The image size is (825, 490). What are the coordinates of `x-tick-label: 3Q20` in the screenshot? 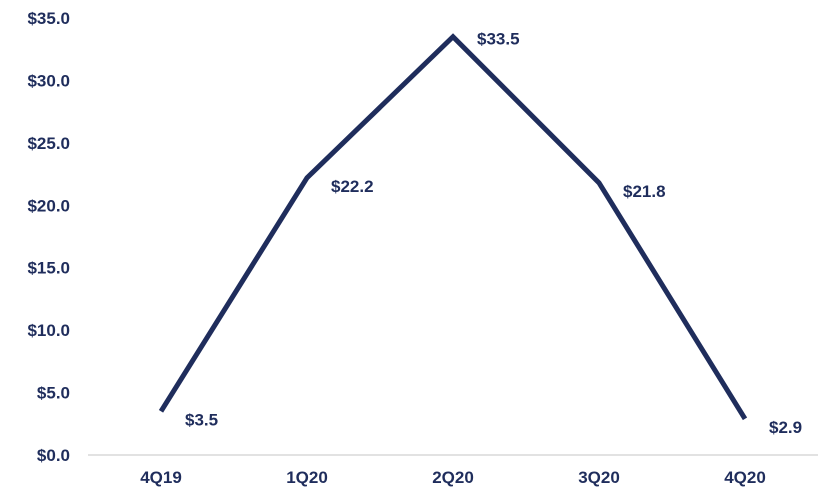 It's located at (599, 477).